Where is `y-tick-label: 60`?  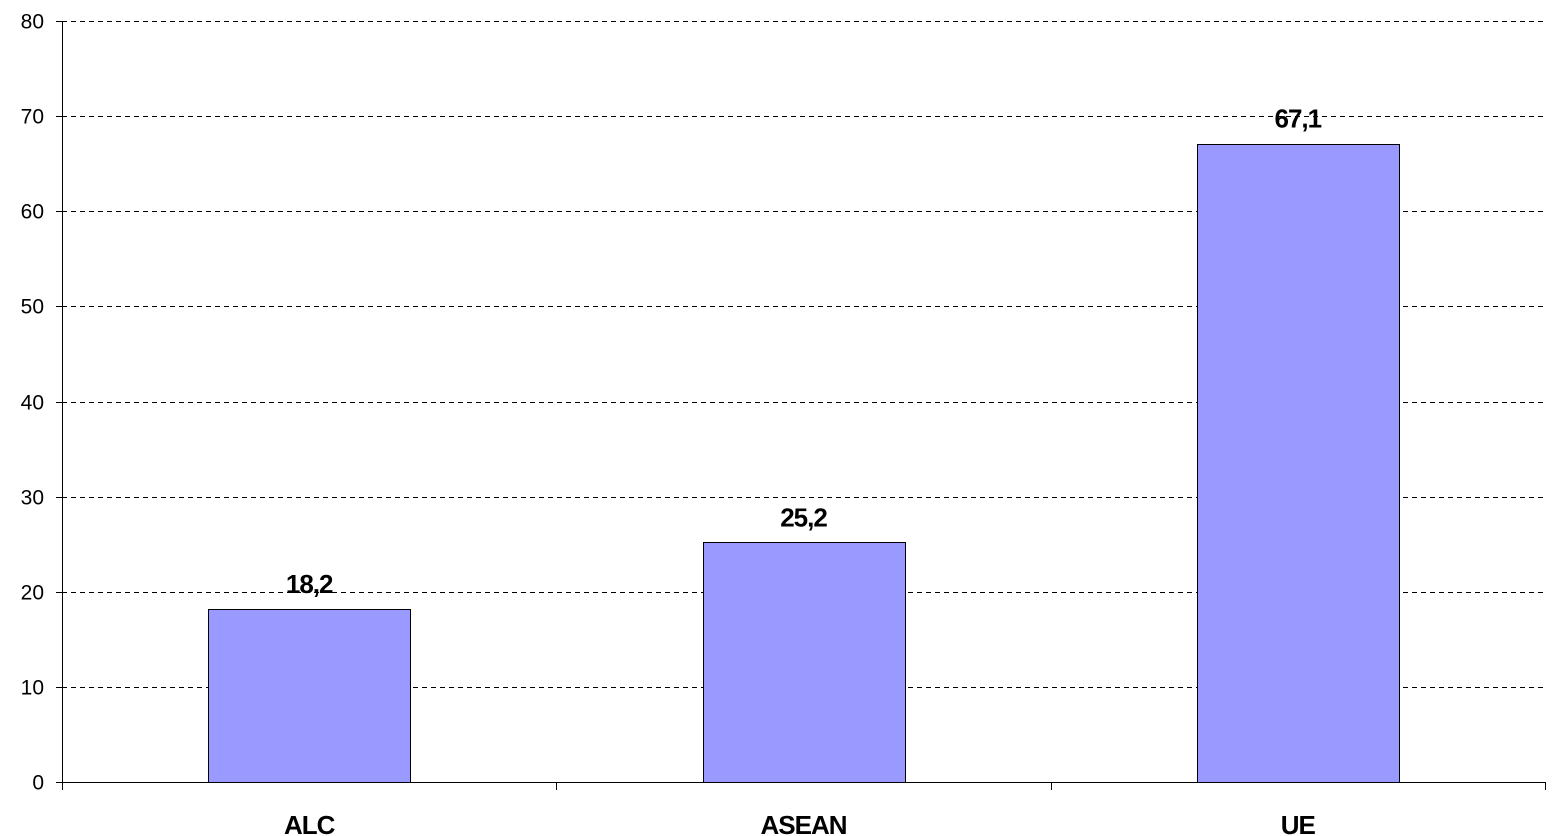 y-tick-label: 60 is located at coordinates (32, 212).